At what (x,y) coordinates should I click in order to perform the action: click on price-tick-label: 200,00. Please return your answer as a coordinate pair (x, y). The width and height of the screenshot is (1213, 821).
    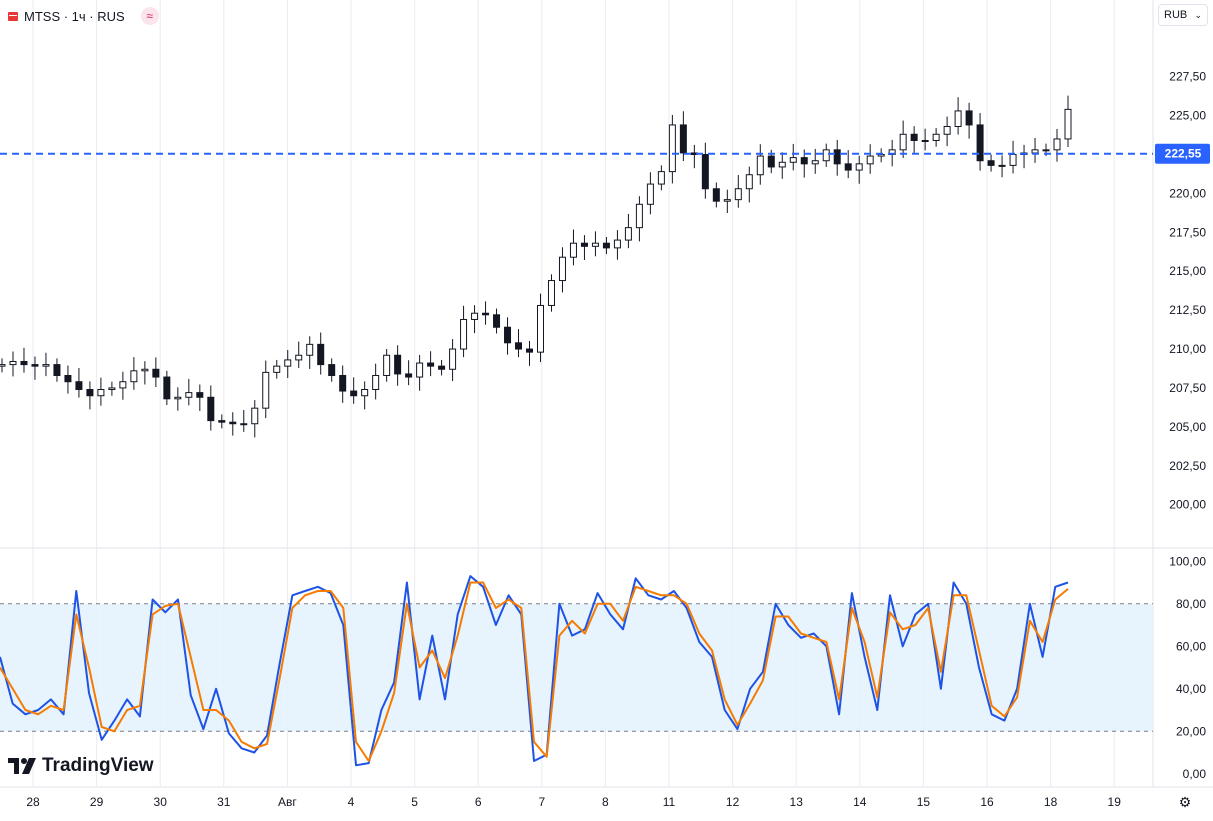
    Looking at the image, I should click on (1187, 505).